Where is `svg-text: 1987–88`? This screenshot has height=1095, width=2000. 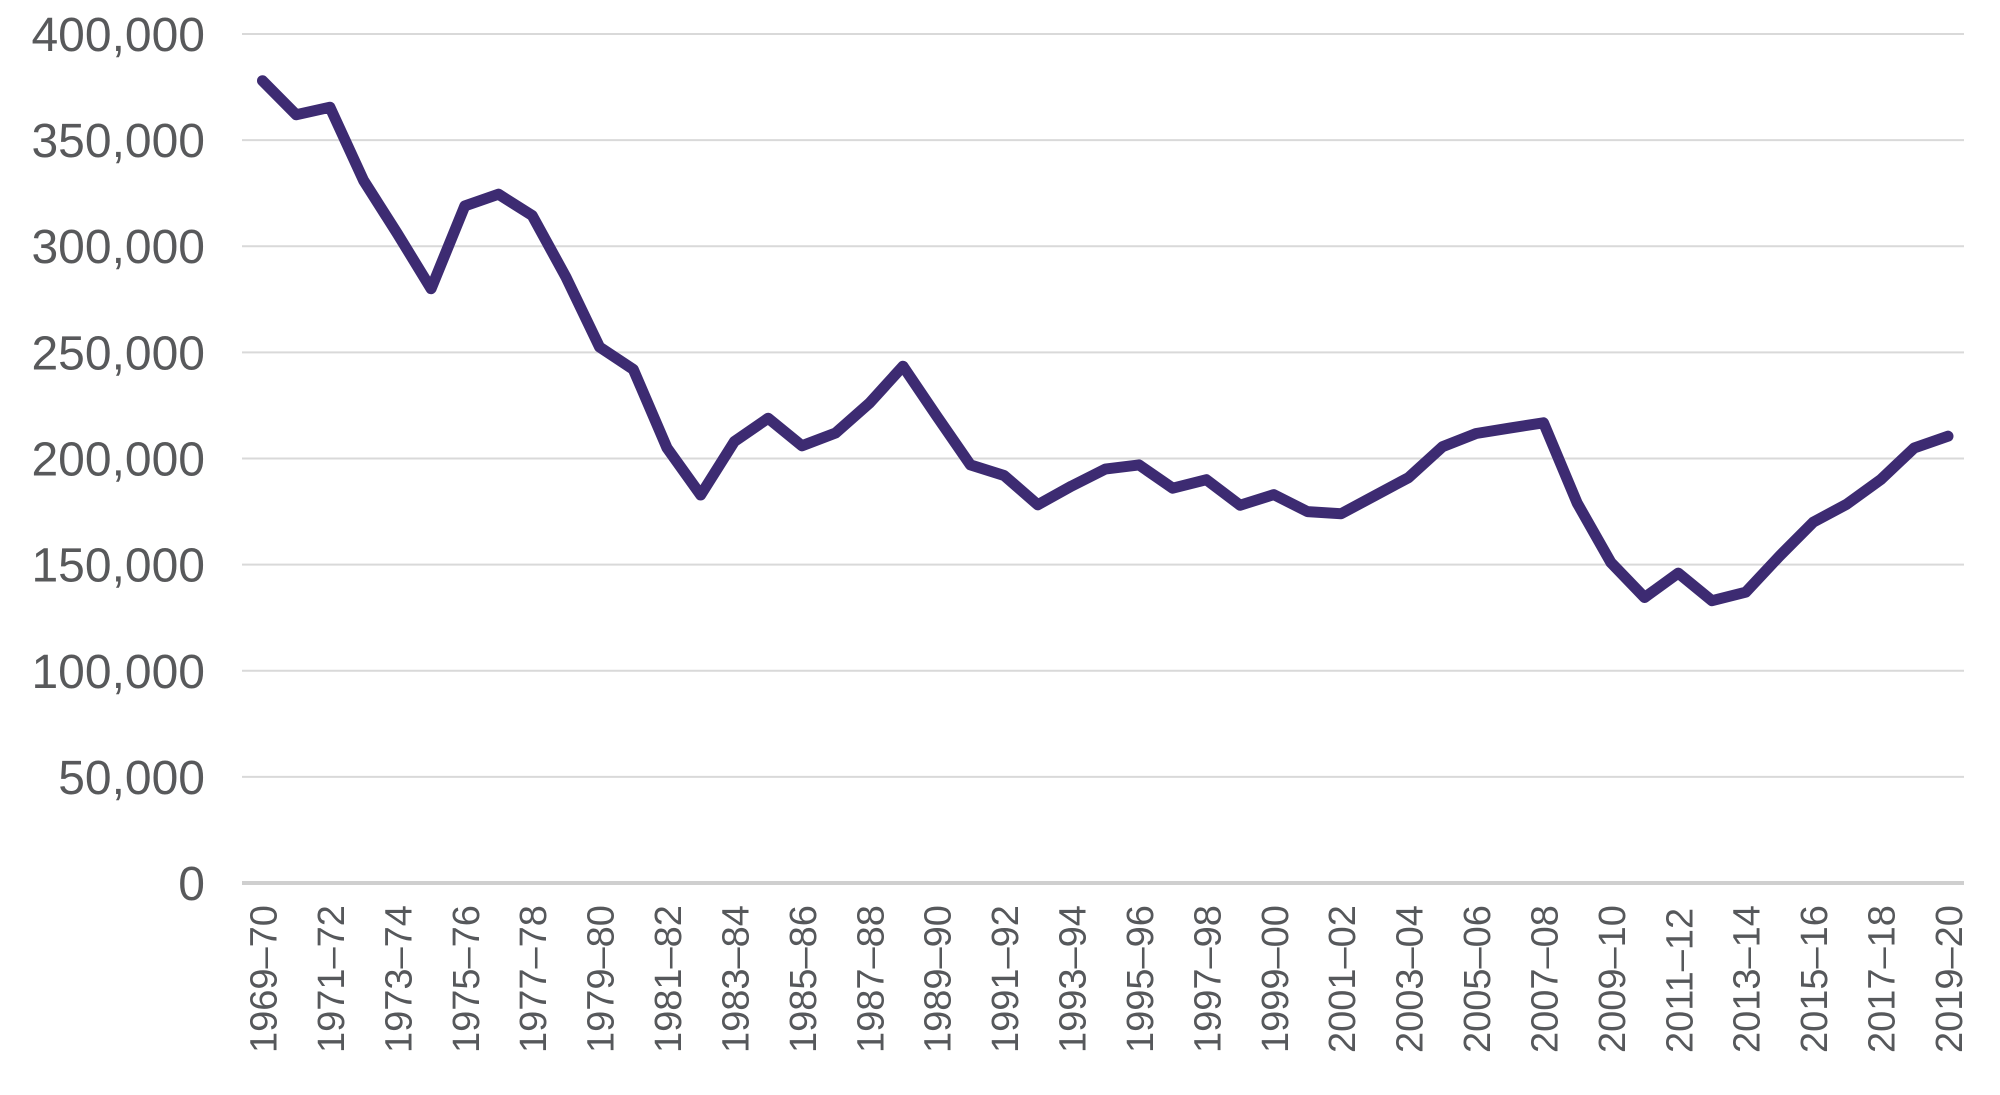
svg-text: 1987–88 is located at coordinates (871, 979).